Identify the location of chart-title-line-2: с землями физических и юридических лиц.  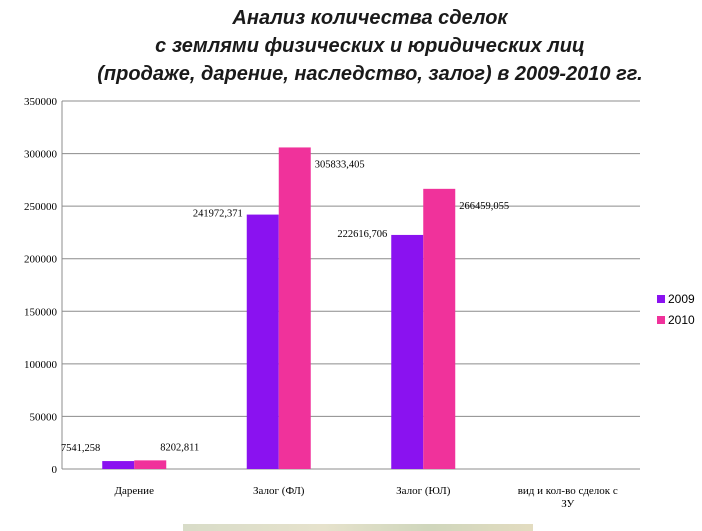
(370, 46).